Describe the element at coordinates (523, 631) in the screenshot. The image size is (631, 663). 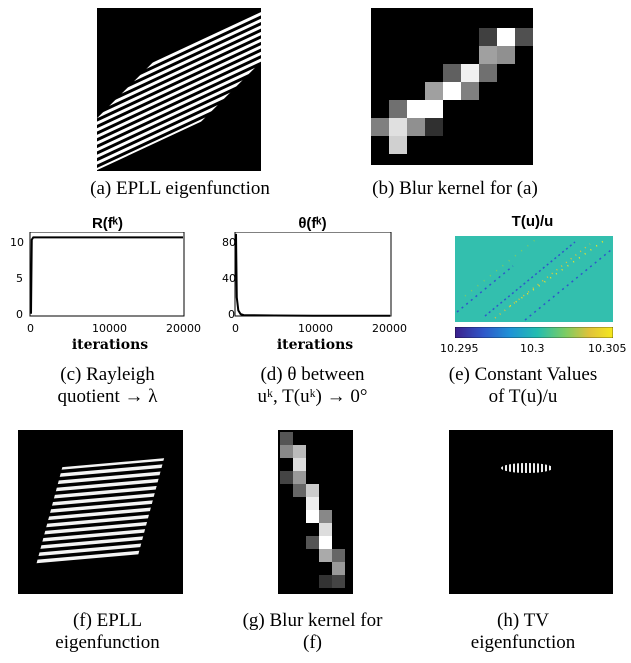
I see `caption-h: (h) TV eigenfunction` at that location.